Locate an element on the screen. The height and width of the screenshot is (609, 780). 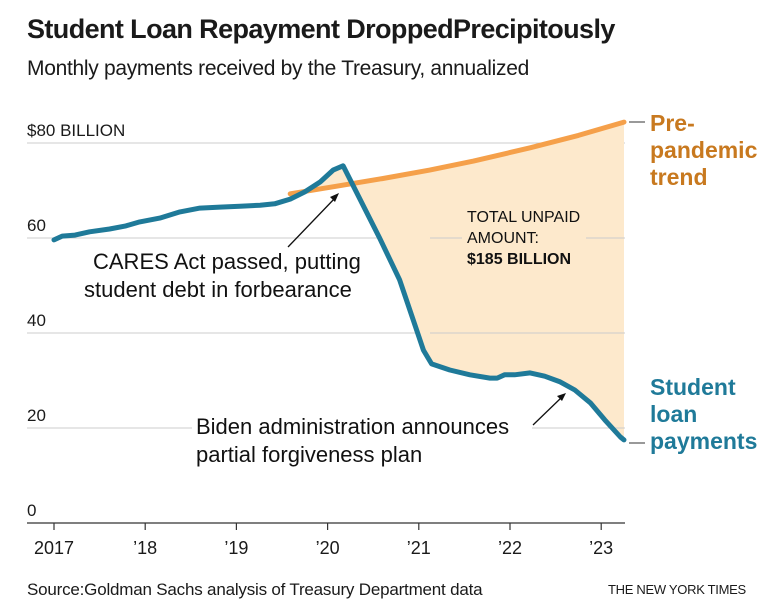
cares-label-line1: CARES Act passed, putting is located at coordinates (227, 261).